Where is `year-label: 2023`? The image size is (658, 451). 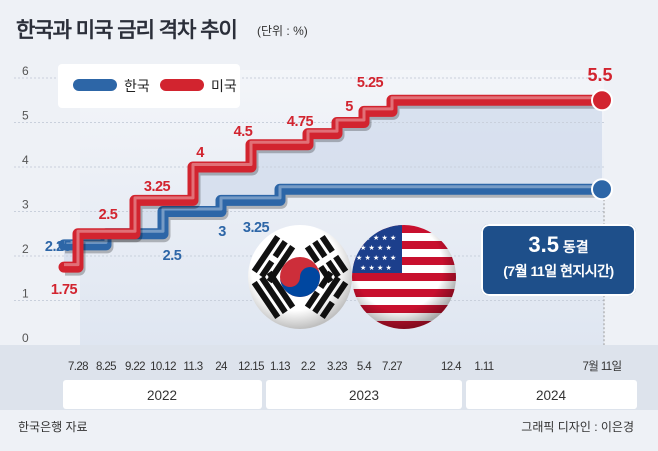
year-label: 2023 is located at coordinates (364, 395).